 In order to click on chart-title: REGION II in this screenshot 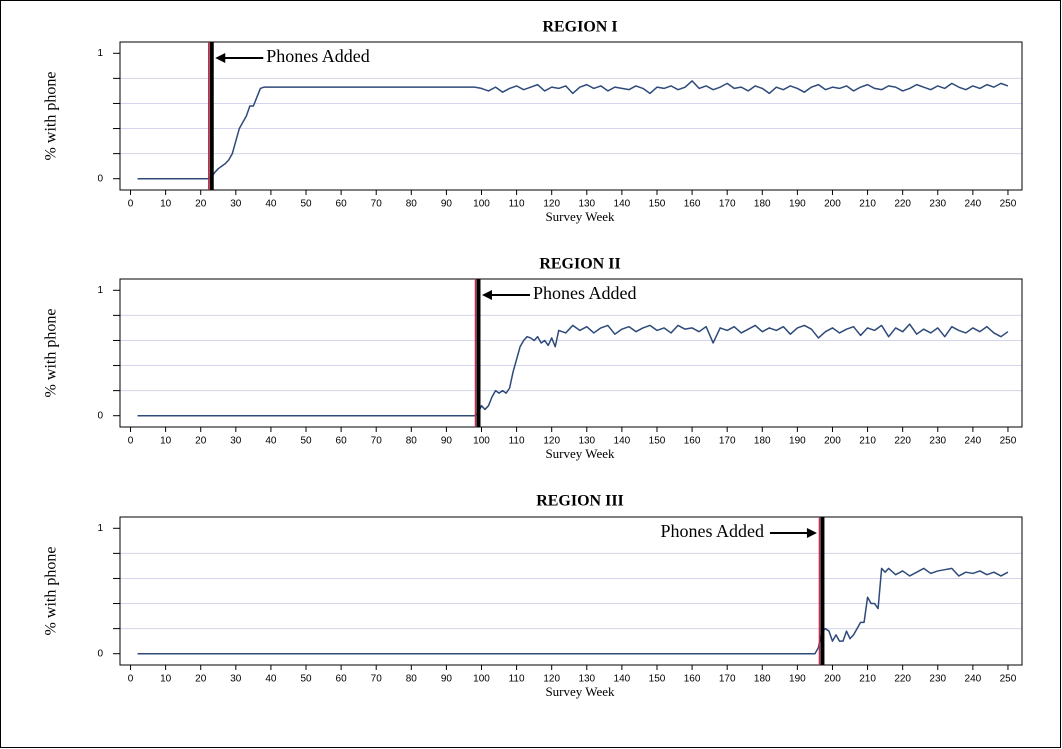, I will do `click(579, 264)`.